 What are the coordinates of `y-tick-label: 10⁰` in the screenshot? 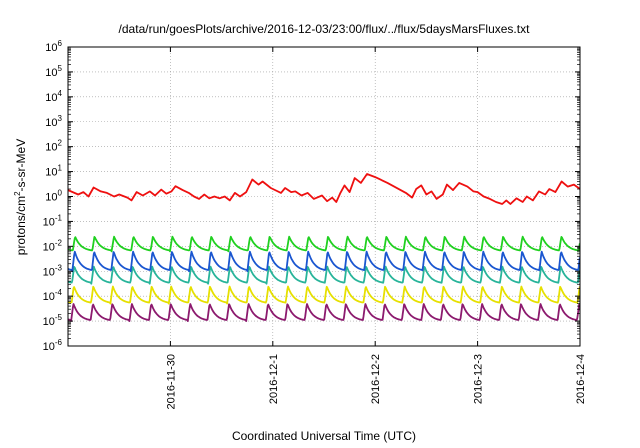 It's located at (53, 196).